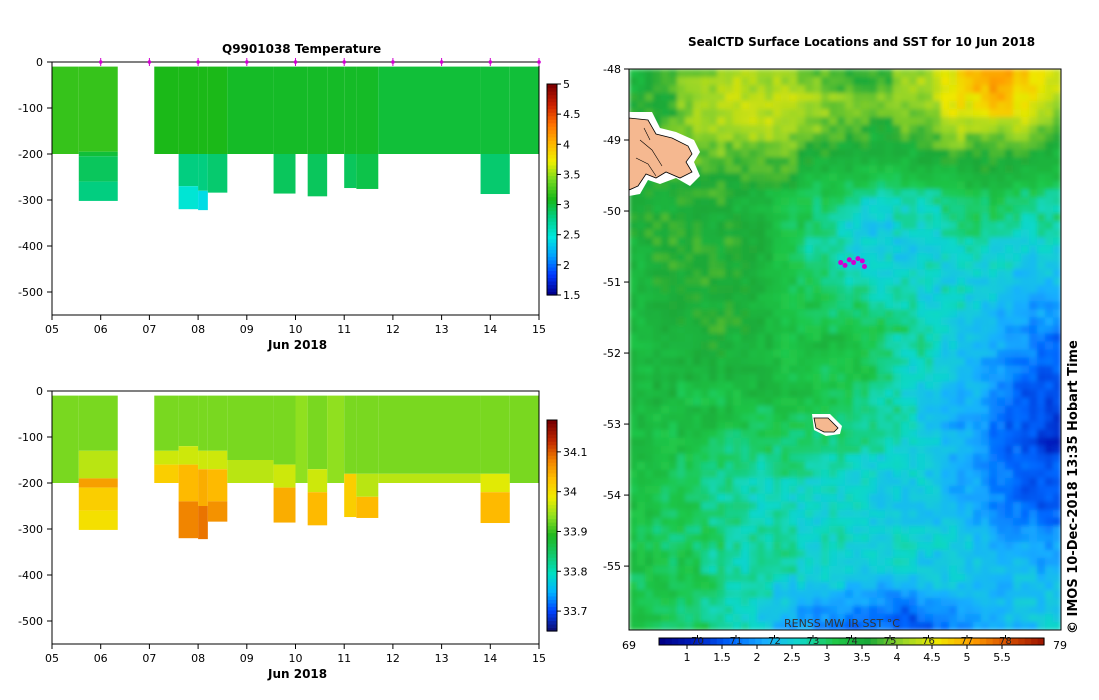 This screenshot has width=1099, height=700. I want to click on section-cell, so click(317, 110).